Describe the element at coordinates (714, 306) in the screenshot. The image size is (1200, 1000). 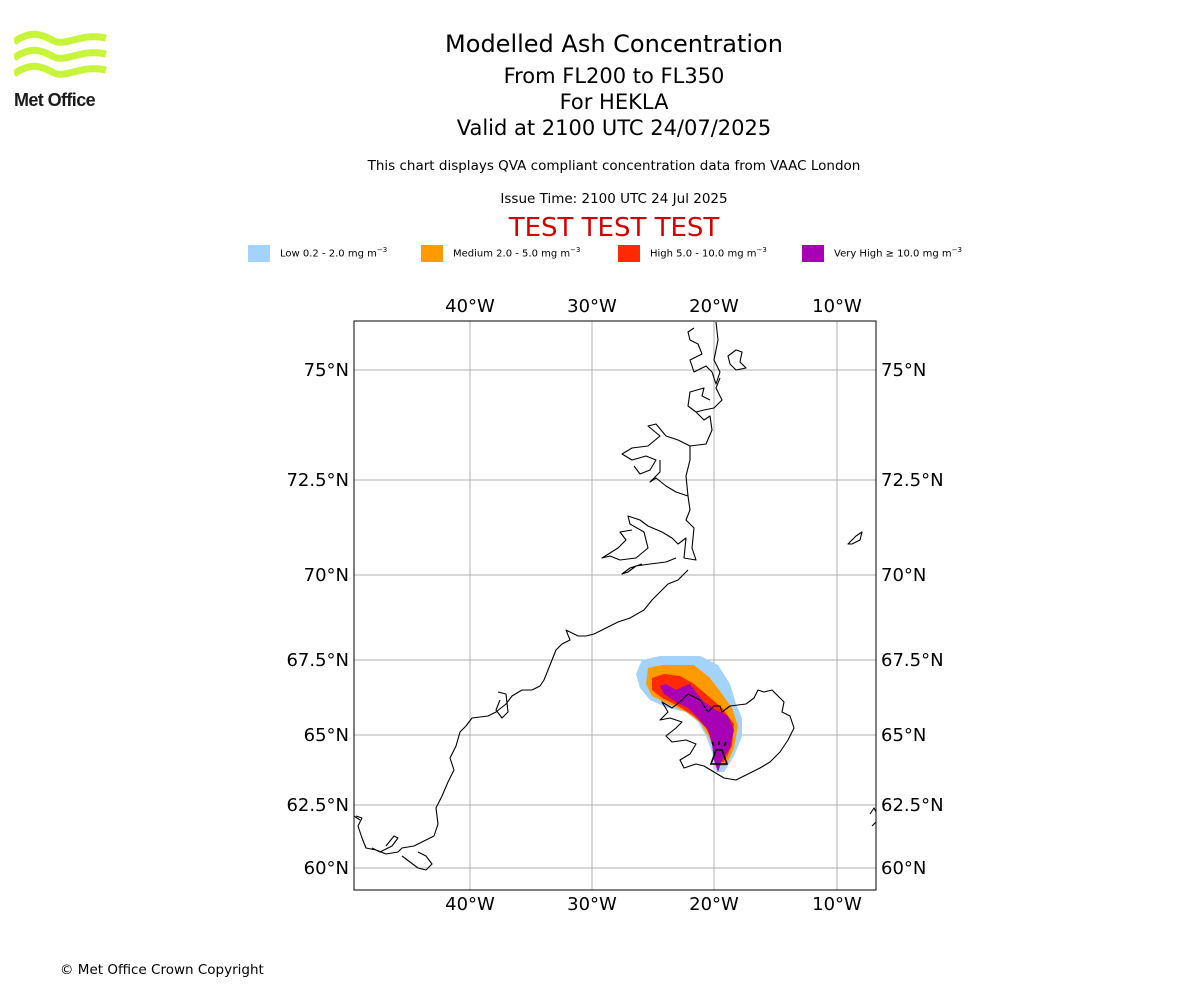
I see `lon-label-top-20w: 20°W` at that location.